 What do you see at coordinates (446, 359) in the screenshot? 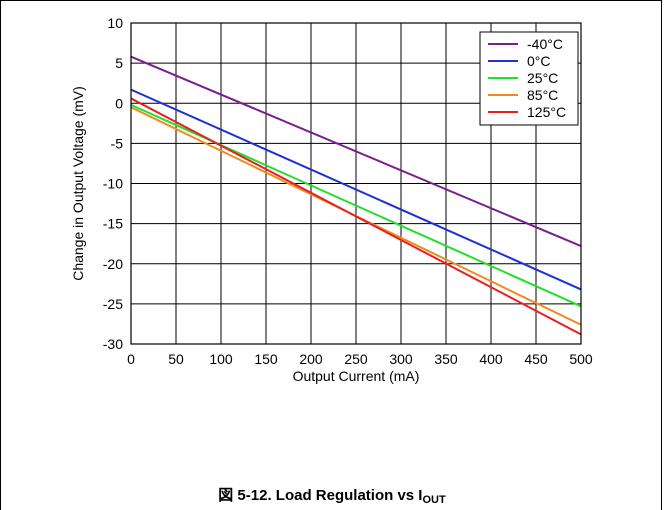
I see `x-tick-label: 350` at bounding box center [446, 359].